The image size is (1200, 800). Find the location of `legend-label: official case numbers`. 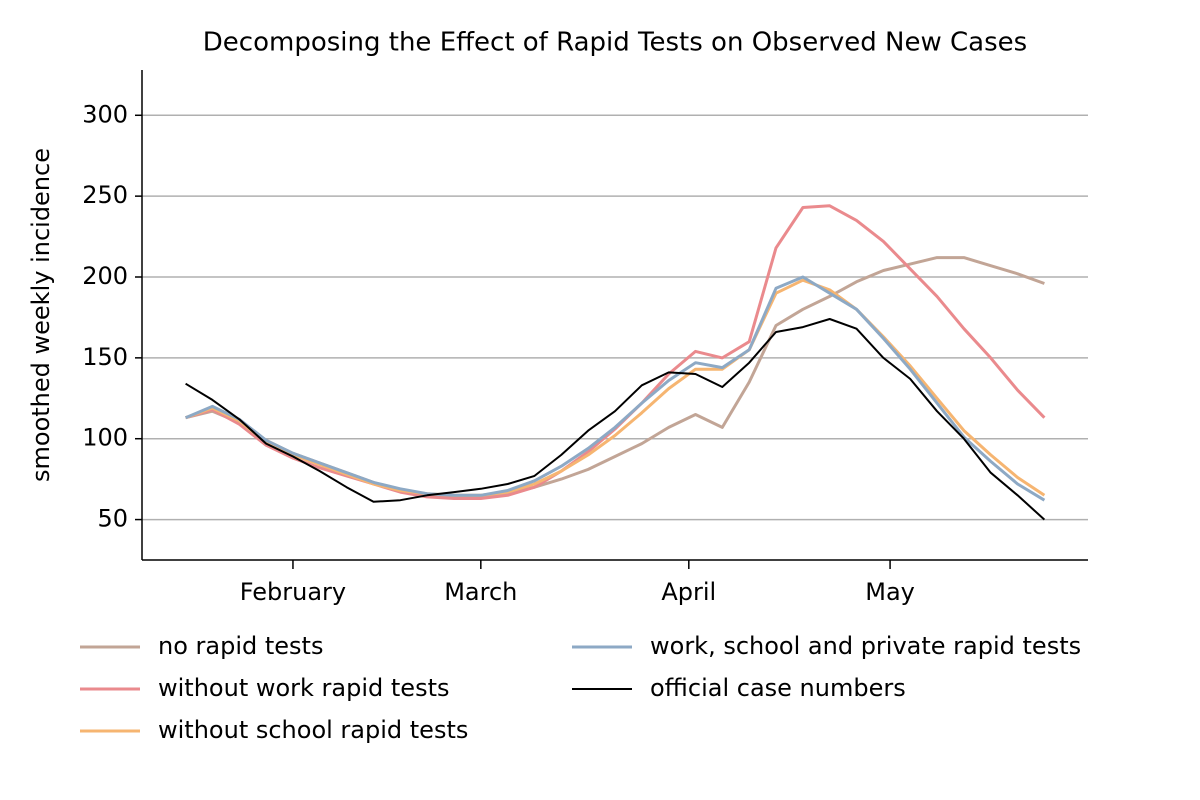

legend-label: official case numbers is located at coordinates (778, 688).